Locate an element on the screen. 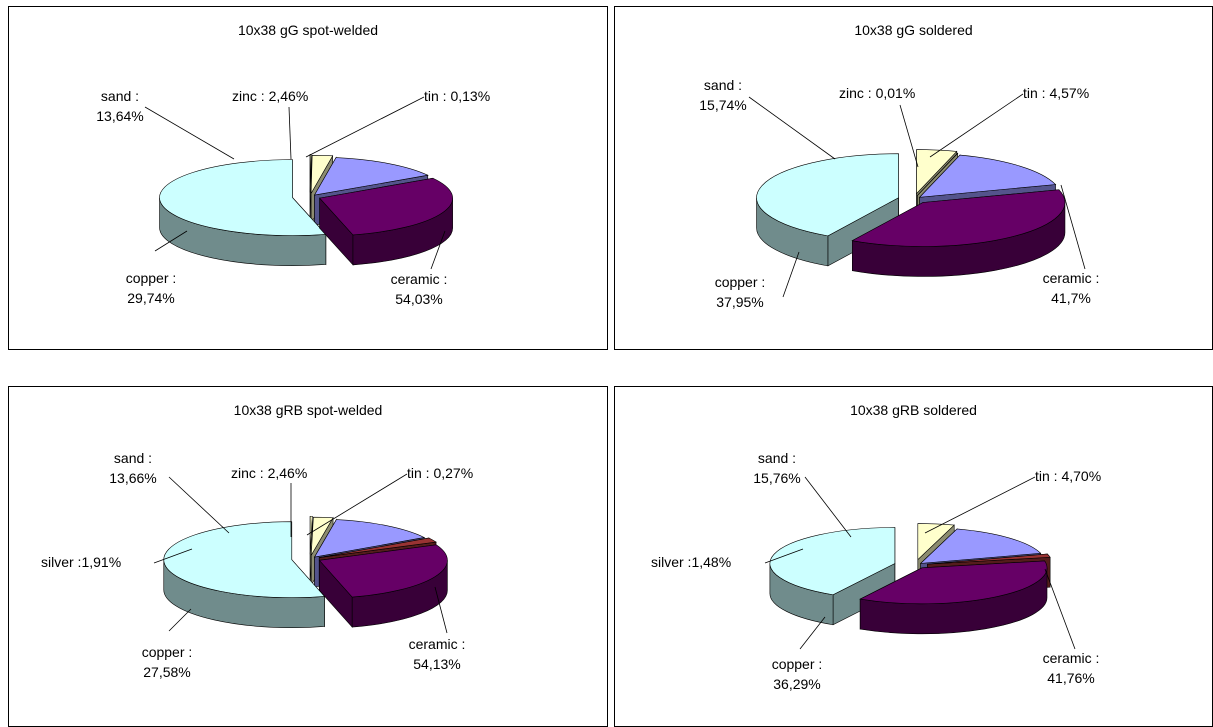 The image size is (1213, 727). slice-value-copper: 29,74% is located at coordinates (150, 298).